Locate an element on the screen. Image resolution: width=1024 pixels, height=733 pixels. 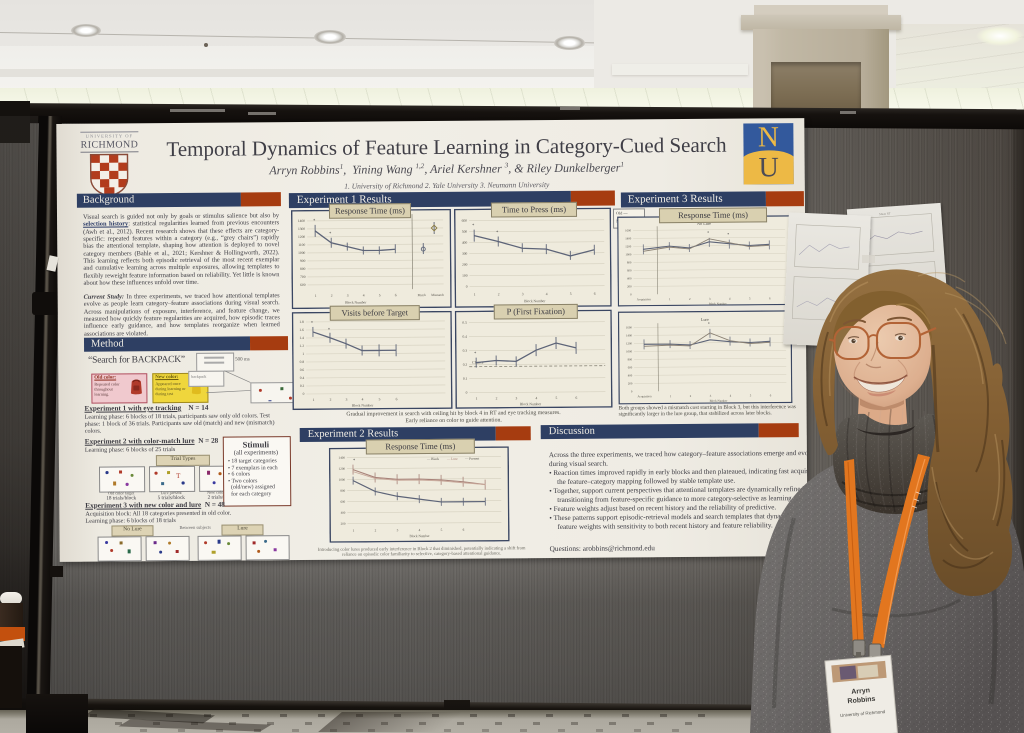
svg-text: 0.3 is located at coordinates (465, 351).